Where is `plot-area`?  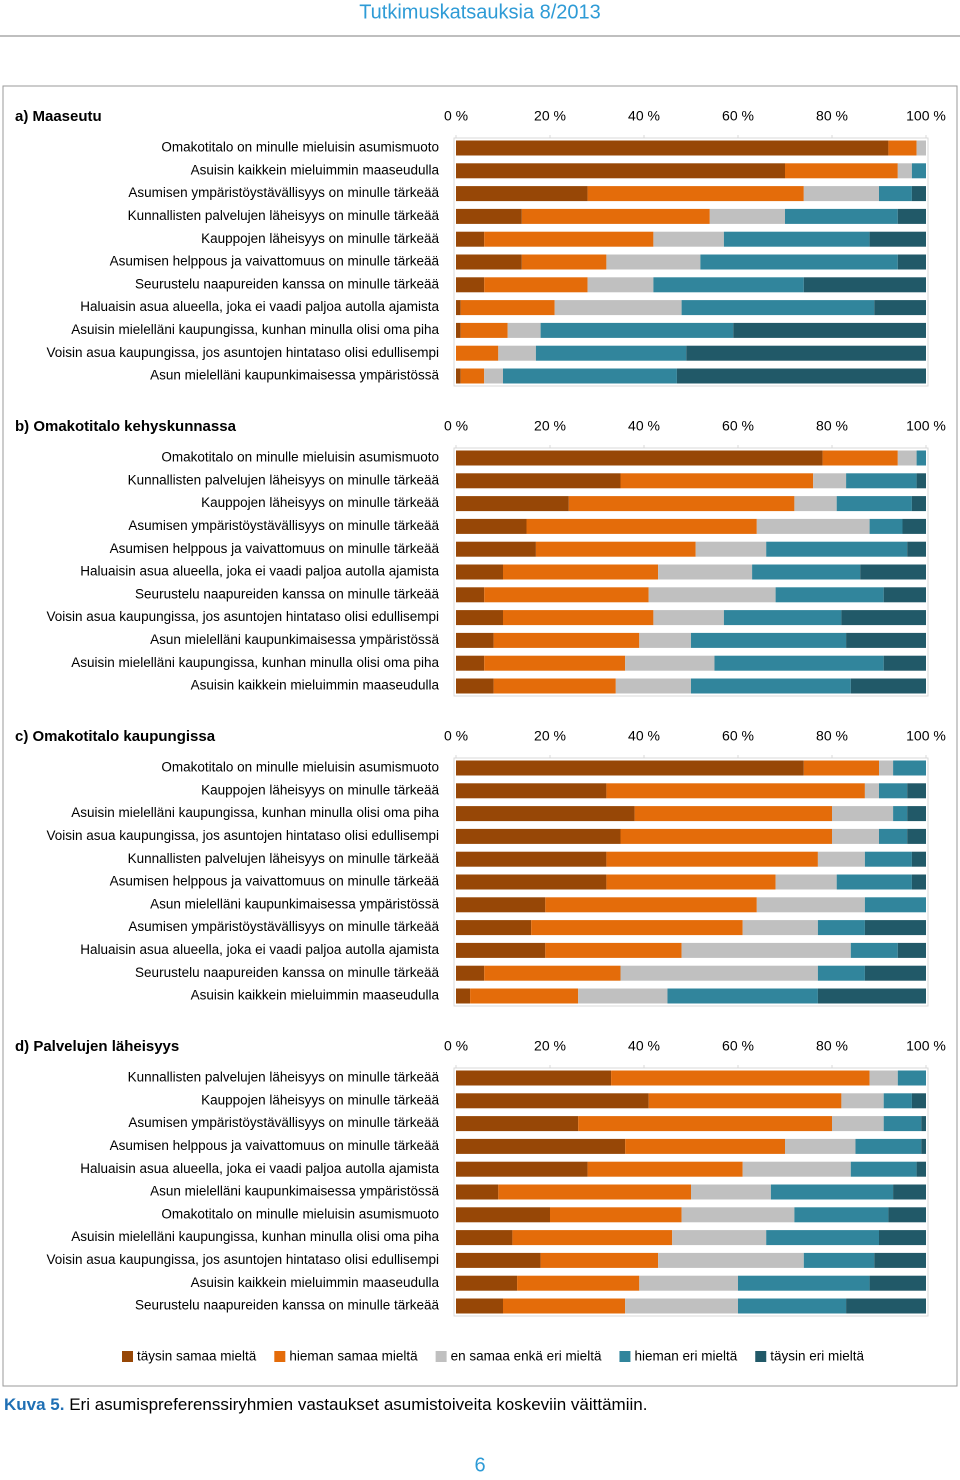
plot-area is located at coordinates (691, 882).